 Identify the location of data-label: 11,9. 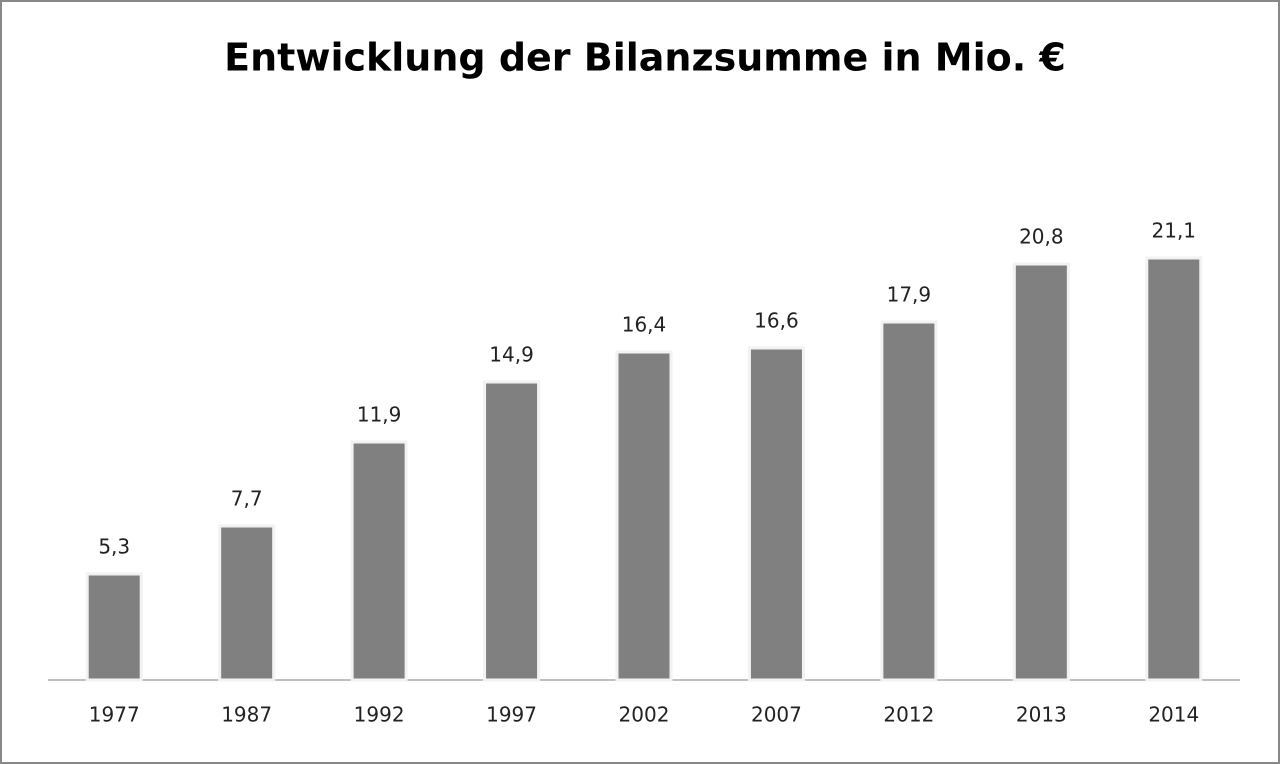
(379, 415).